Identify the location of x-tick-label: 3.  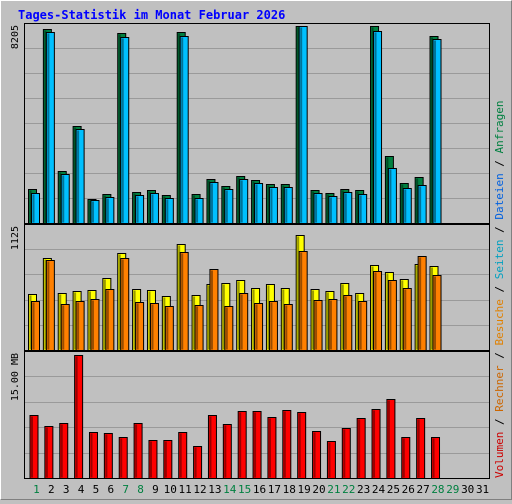
(66, 489).